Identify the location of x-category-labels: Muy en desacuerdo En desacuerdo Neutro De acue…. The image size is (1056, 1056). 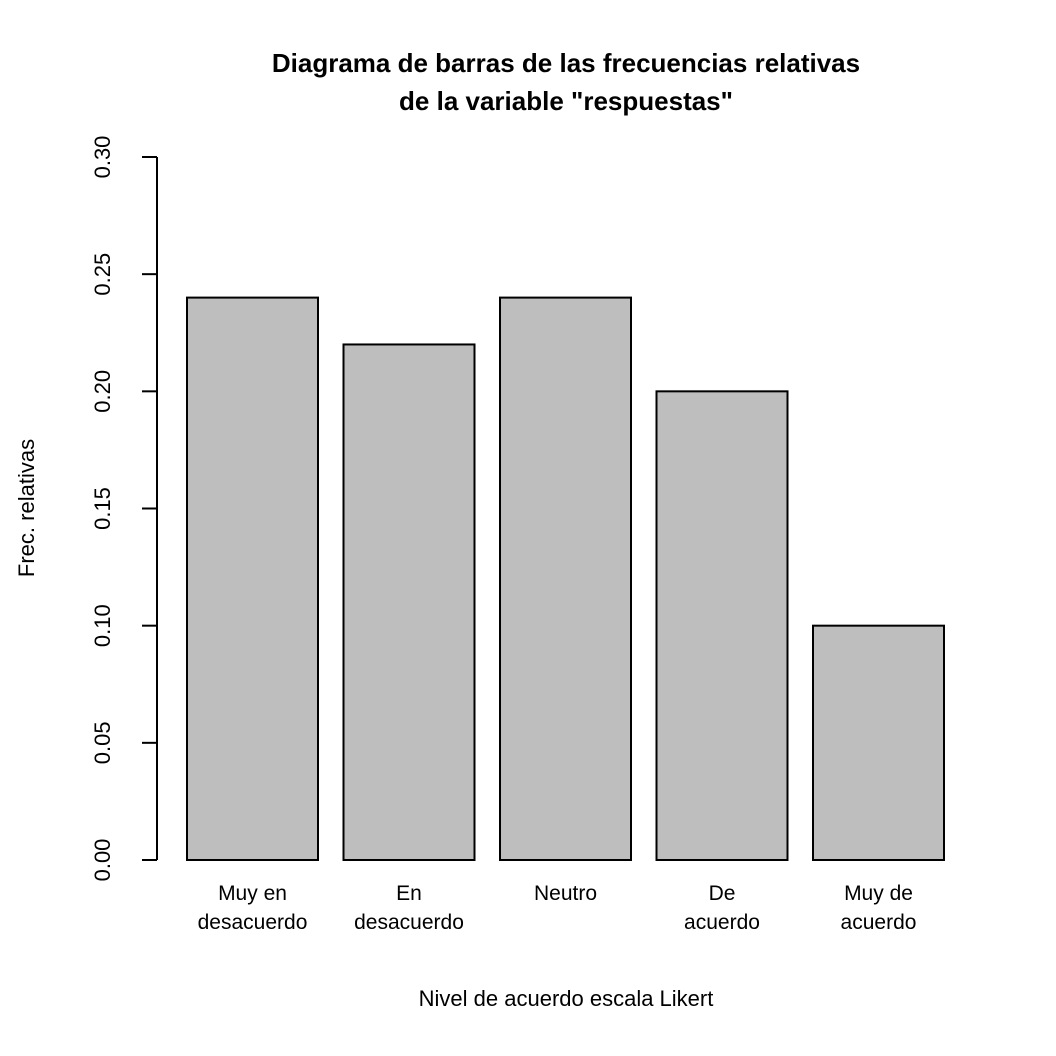
(557, 908).